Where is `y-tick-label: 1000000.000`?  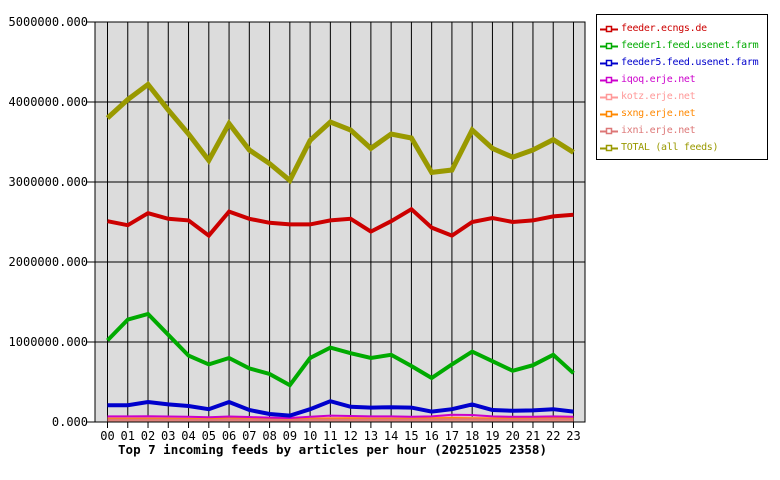
y-tick-label: 1000000.000 is located at coordinates (48, 342).